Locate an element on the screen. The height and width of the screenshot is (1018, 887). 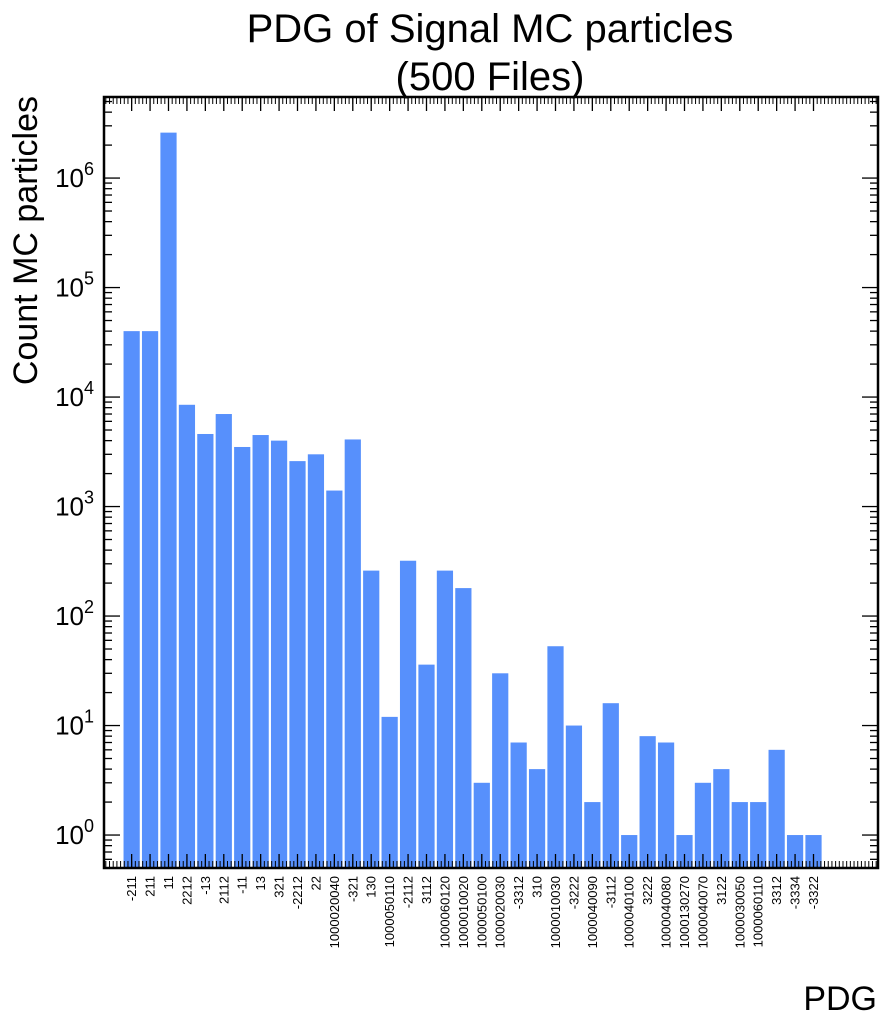
x-tick-label: 130 is located at coordinates (371, 887).